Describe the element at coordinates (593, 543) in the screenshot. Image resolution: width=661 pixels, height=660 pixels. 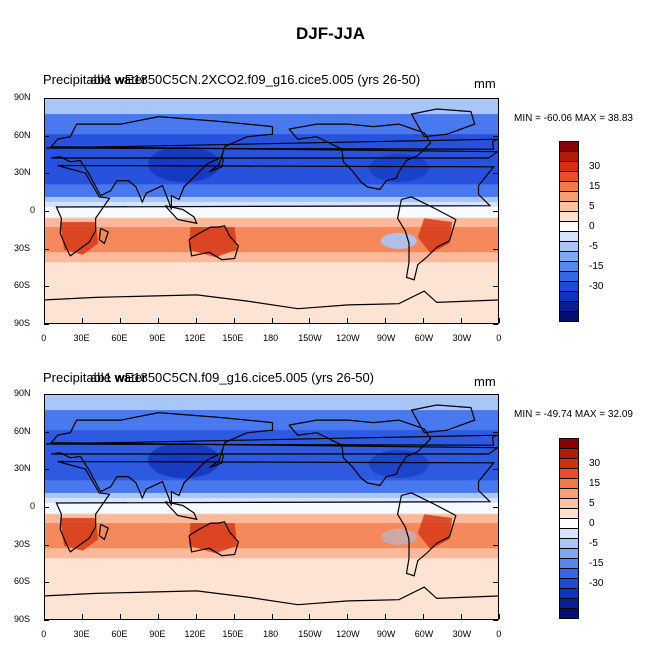
I see `colorbar-label: -5` at that location.